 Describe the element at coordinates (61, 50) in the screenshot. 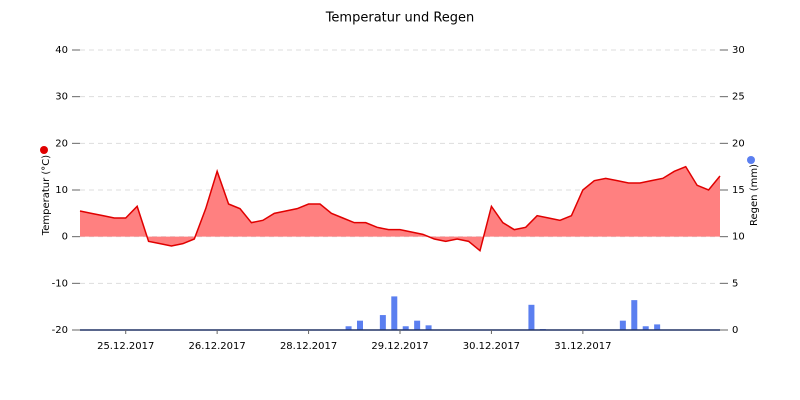

I see `y-tick-label: 40` at that location.